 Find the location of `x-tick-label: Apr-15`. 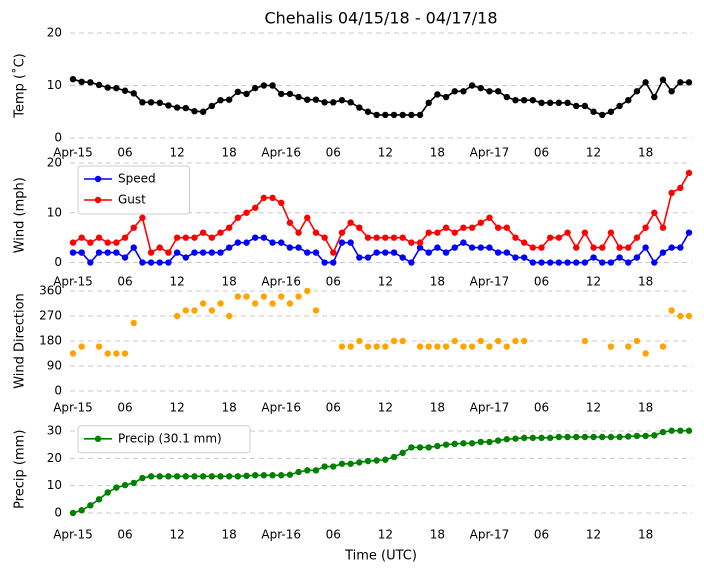

x-tick-label: Apr-15 is located at coordinates (73, 153).